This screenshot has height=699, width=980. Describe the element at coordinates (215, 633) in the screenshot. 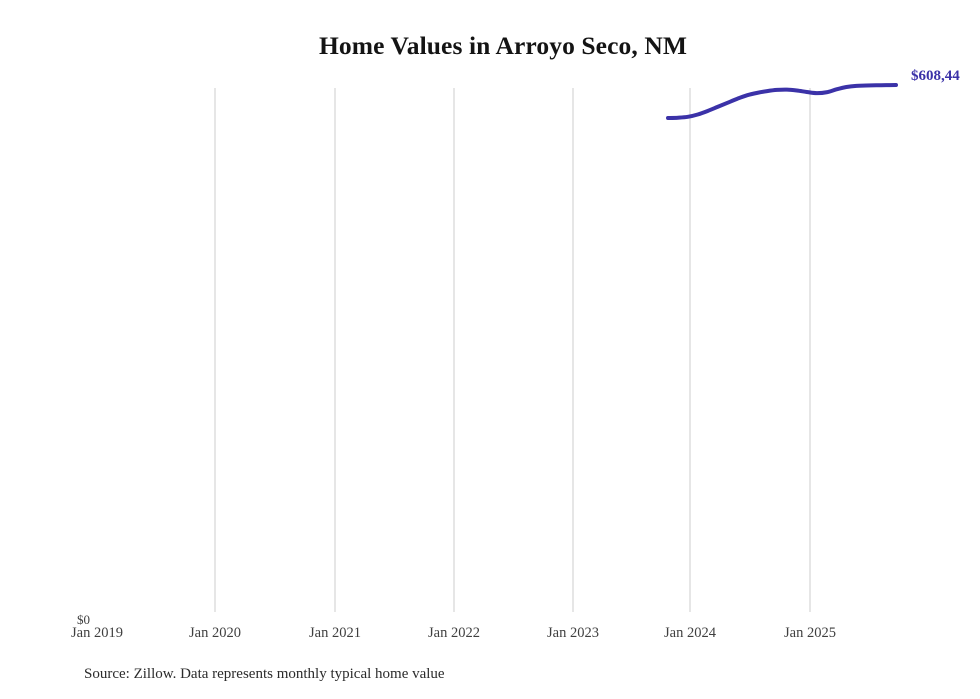

I see `x-tick-label: Jan 2020` at that location.